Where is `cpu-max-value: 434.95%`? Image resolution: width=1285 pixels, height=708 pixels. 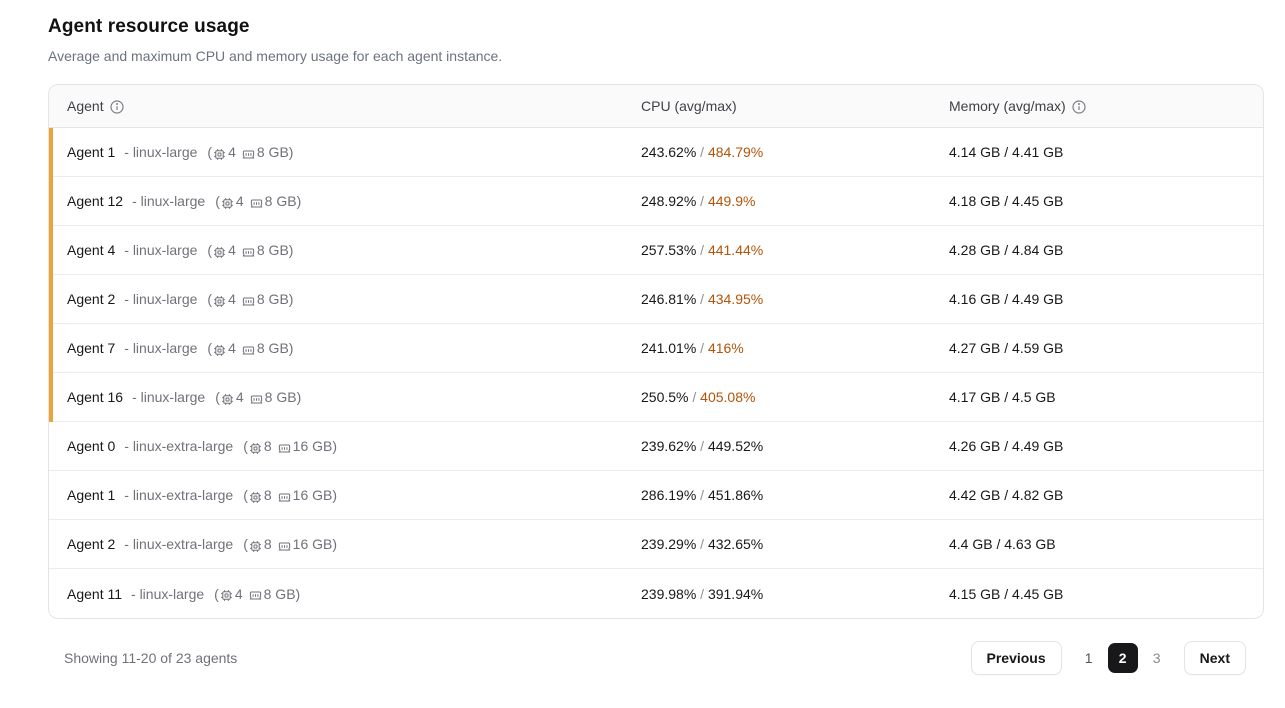
cpu-max-value: 434.95% is located at coordinates (735, 299).